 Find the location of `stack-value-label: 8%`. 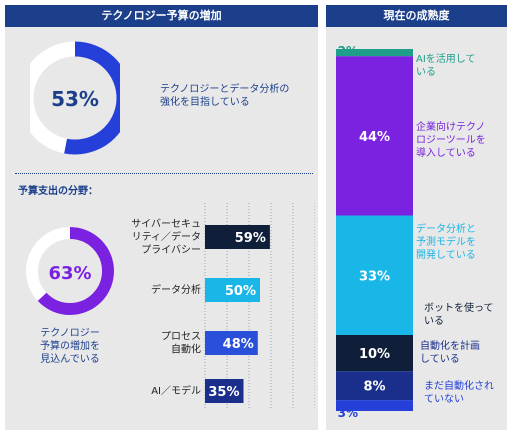

stack-value-label: 8% is located at coordinates (374, 387).